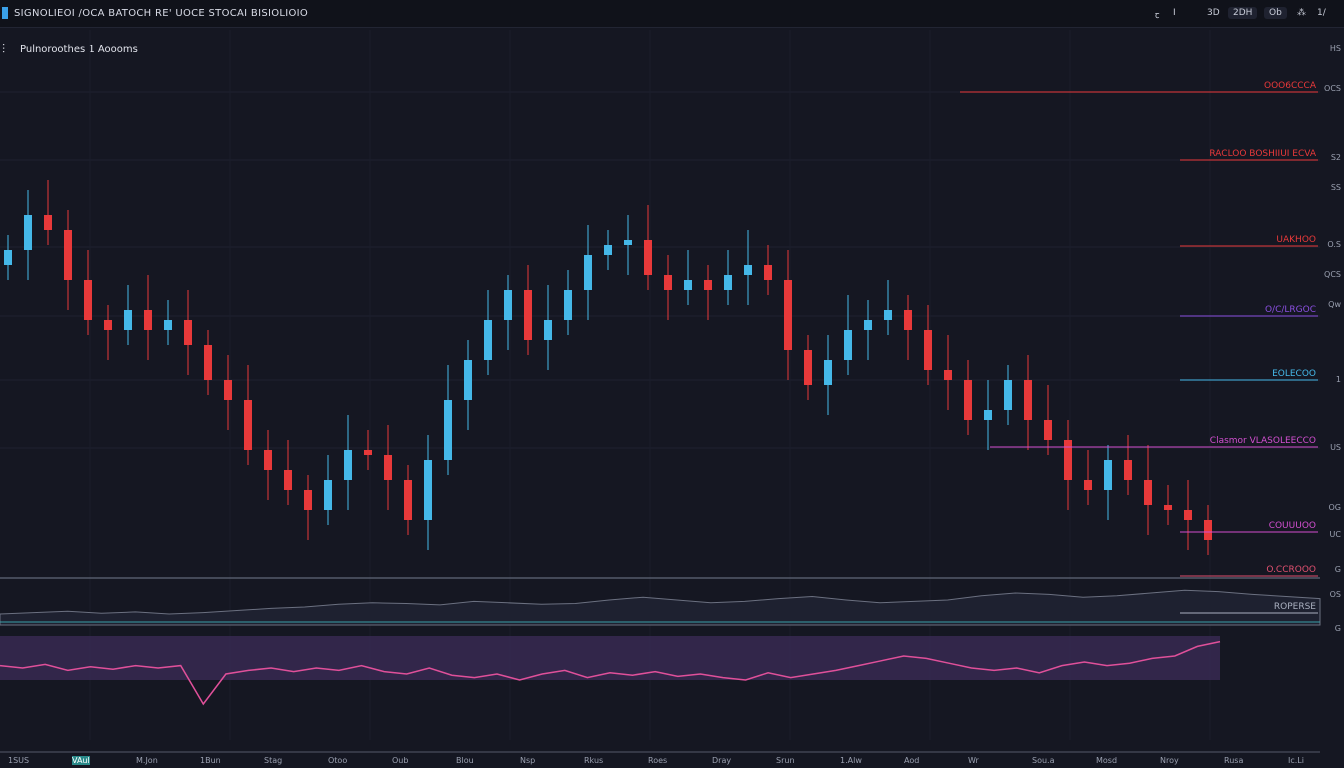 The width and height of the screenshot is (1344, 768). Describe the element at coordinates (1169, 760) in the screenshot. I see `time-axis-tick: Nroy` at that location.